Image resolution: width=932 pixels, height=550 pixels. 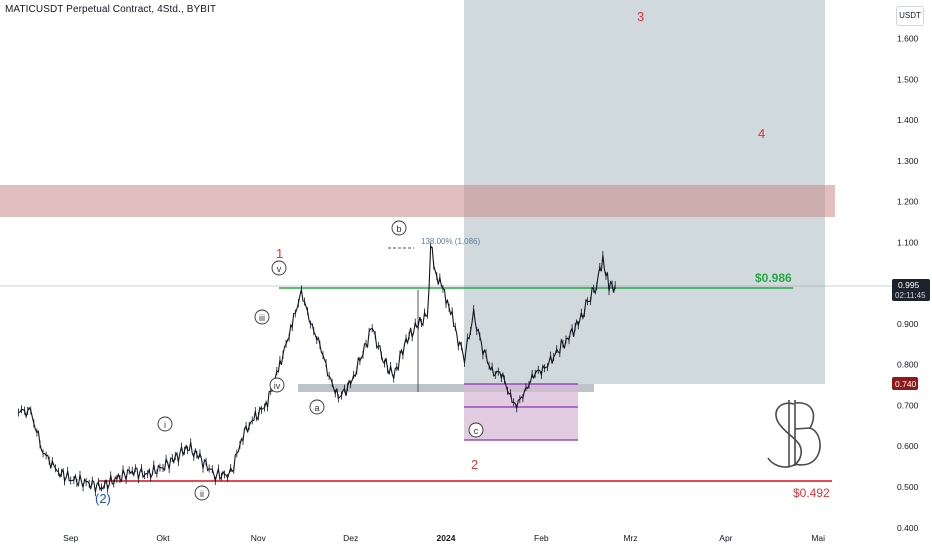 I want to click on svg-text: iv, so click(x=277, y=386).